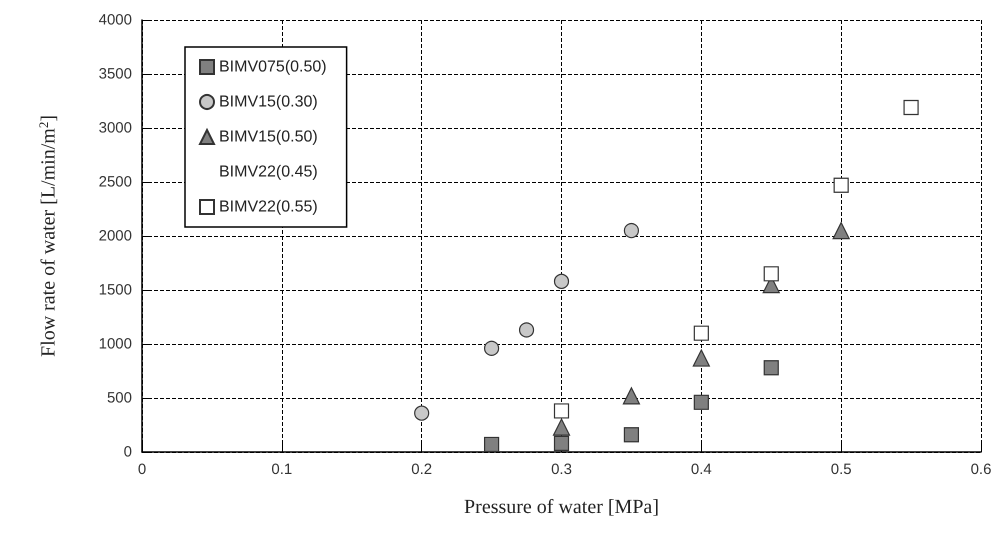  Describe the element at coordinates (273, 67) in the screenshot. I see `legend-label: BIMV075(0.50)` at that location.